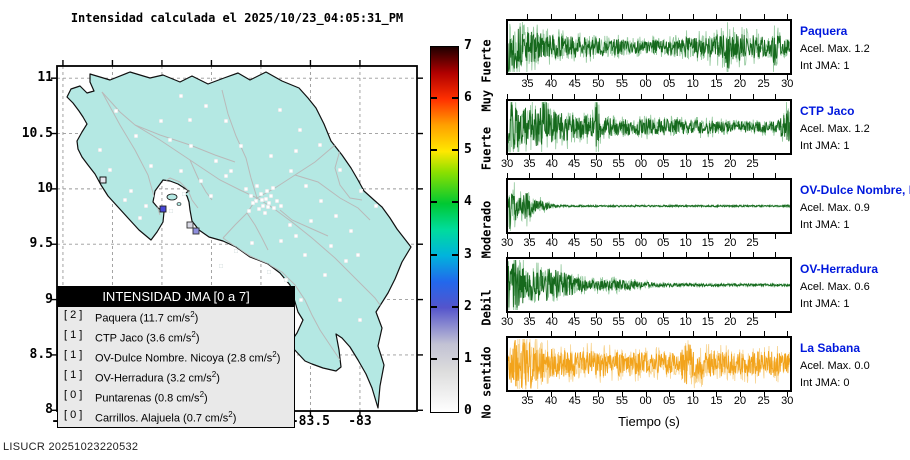 This screenshot has width=910, height=460. I want to click on legend-item: [ 1 ] OV-Herradura (3.2 cm/s2), so click(176, 377).